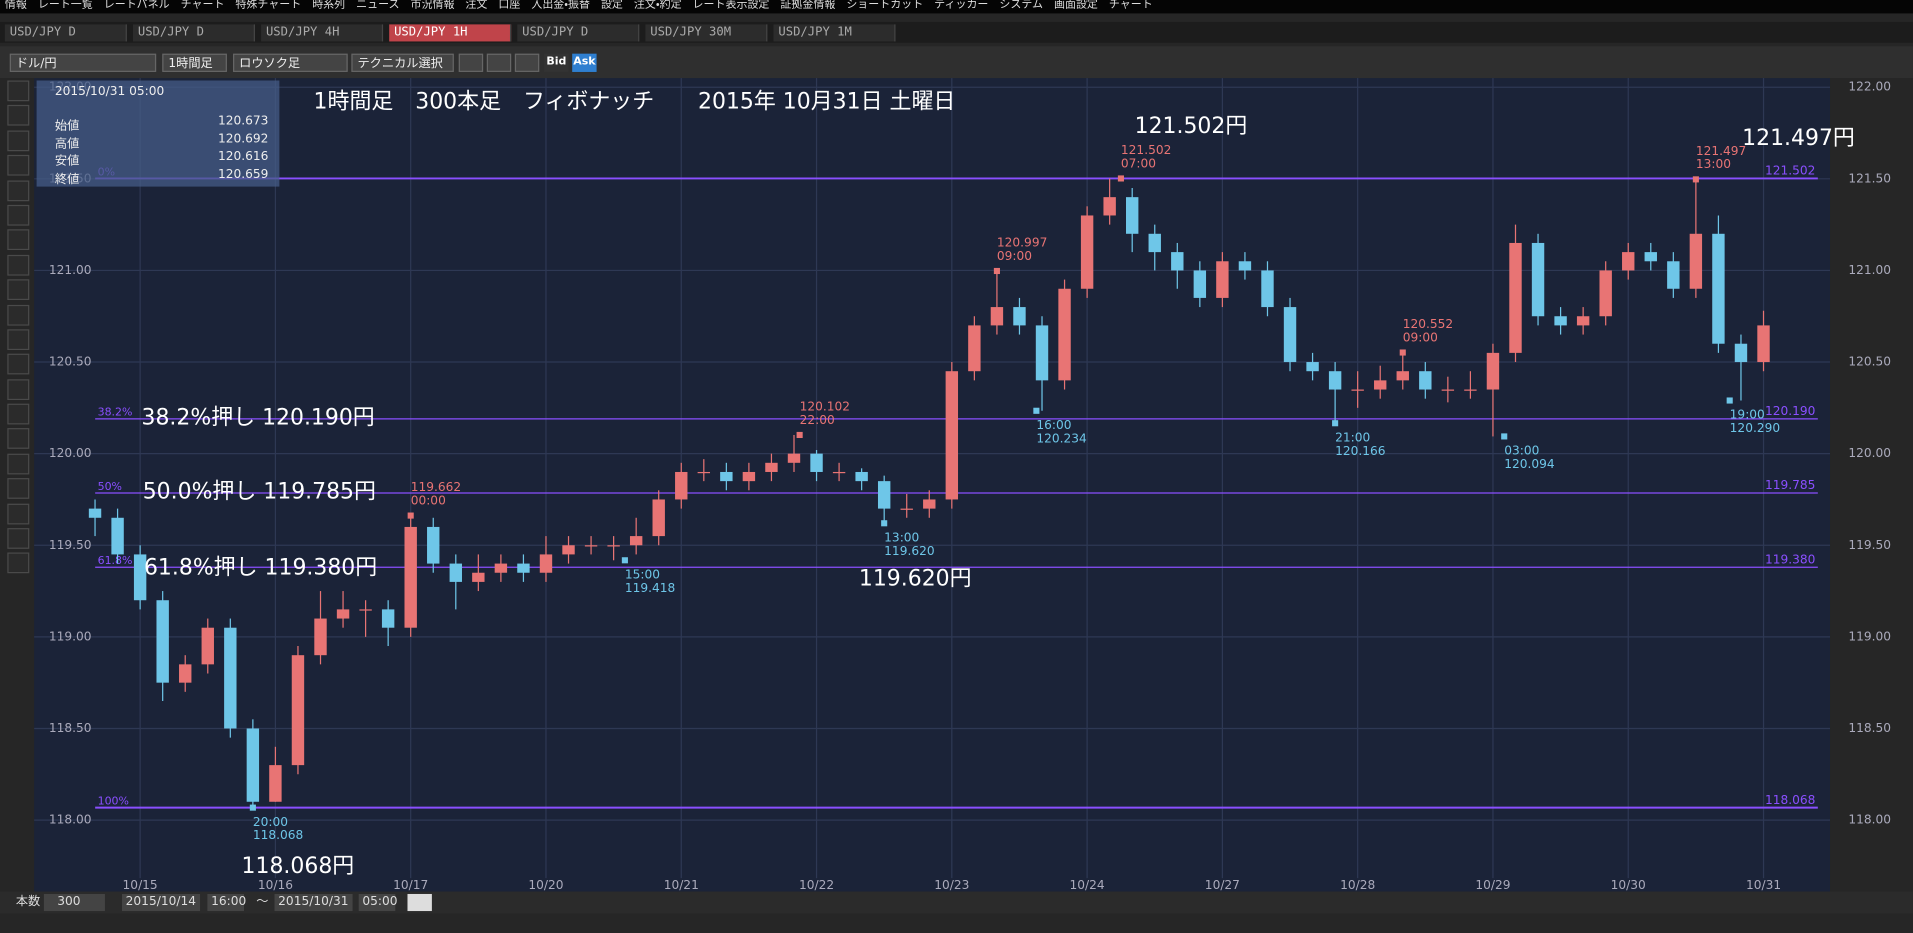  Describe the element at coordinates (136, 5) in the screenshot. I see `menu-item: レートパネル` at that location.